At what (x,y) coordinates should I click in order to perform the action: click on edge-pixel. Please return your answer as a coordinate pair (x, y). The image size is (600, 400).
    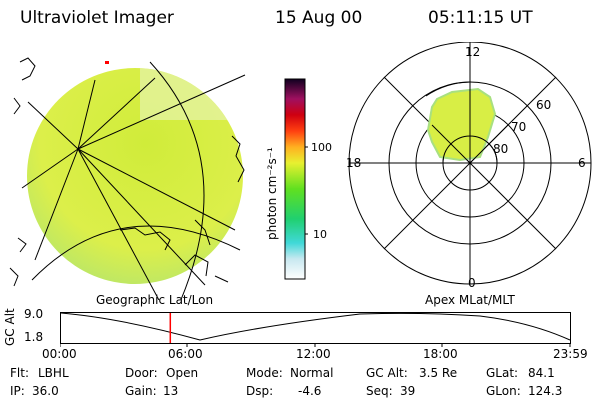
    Looking at the image, I should click on (107, 62).